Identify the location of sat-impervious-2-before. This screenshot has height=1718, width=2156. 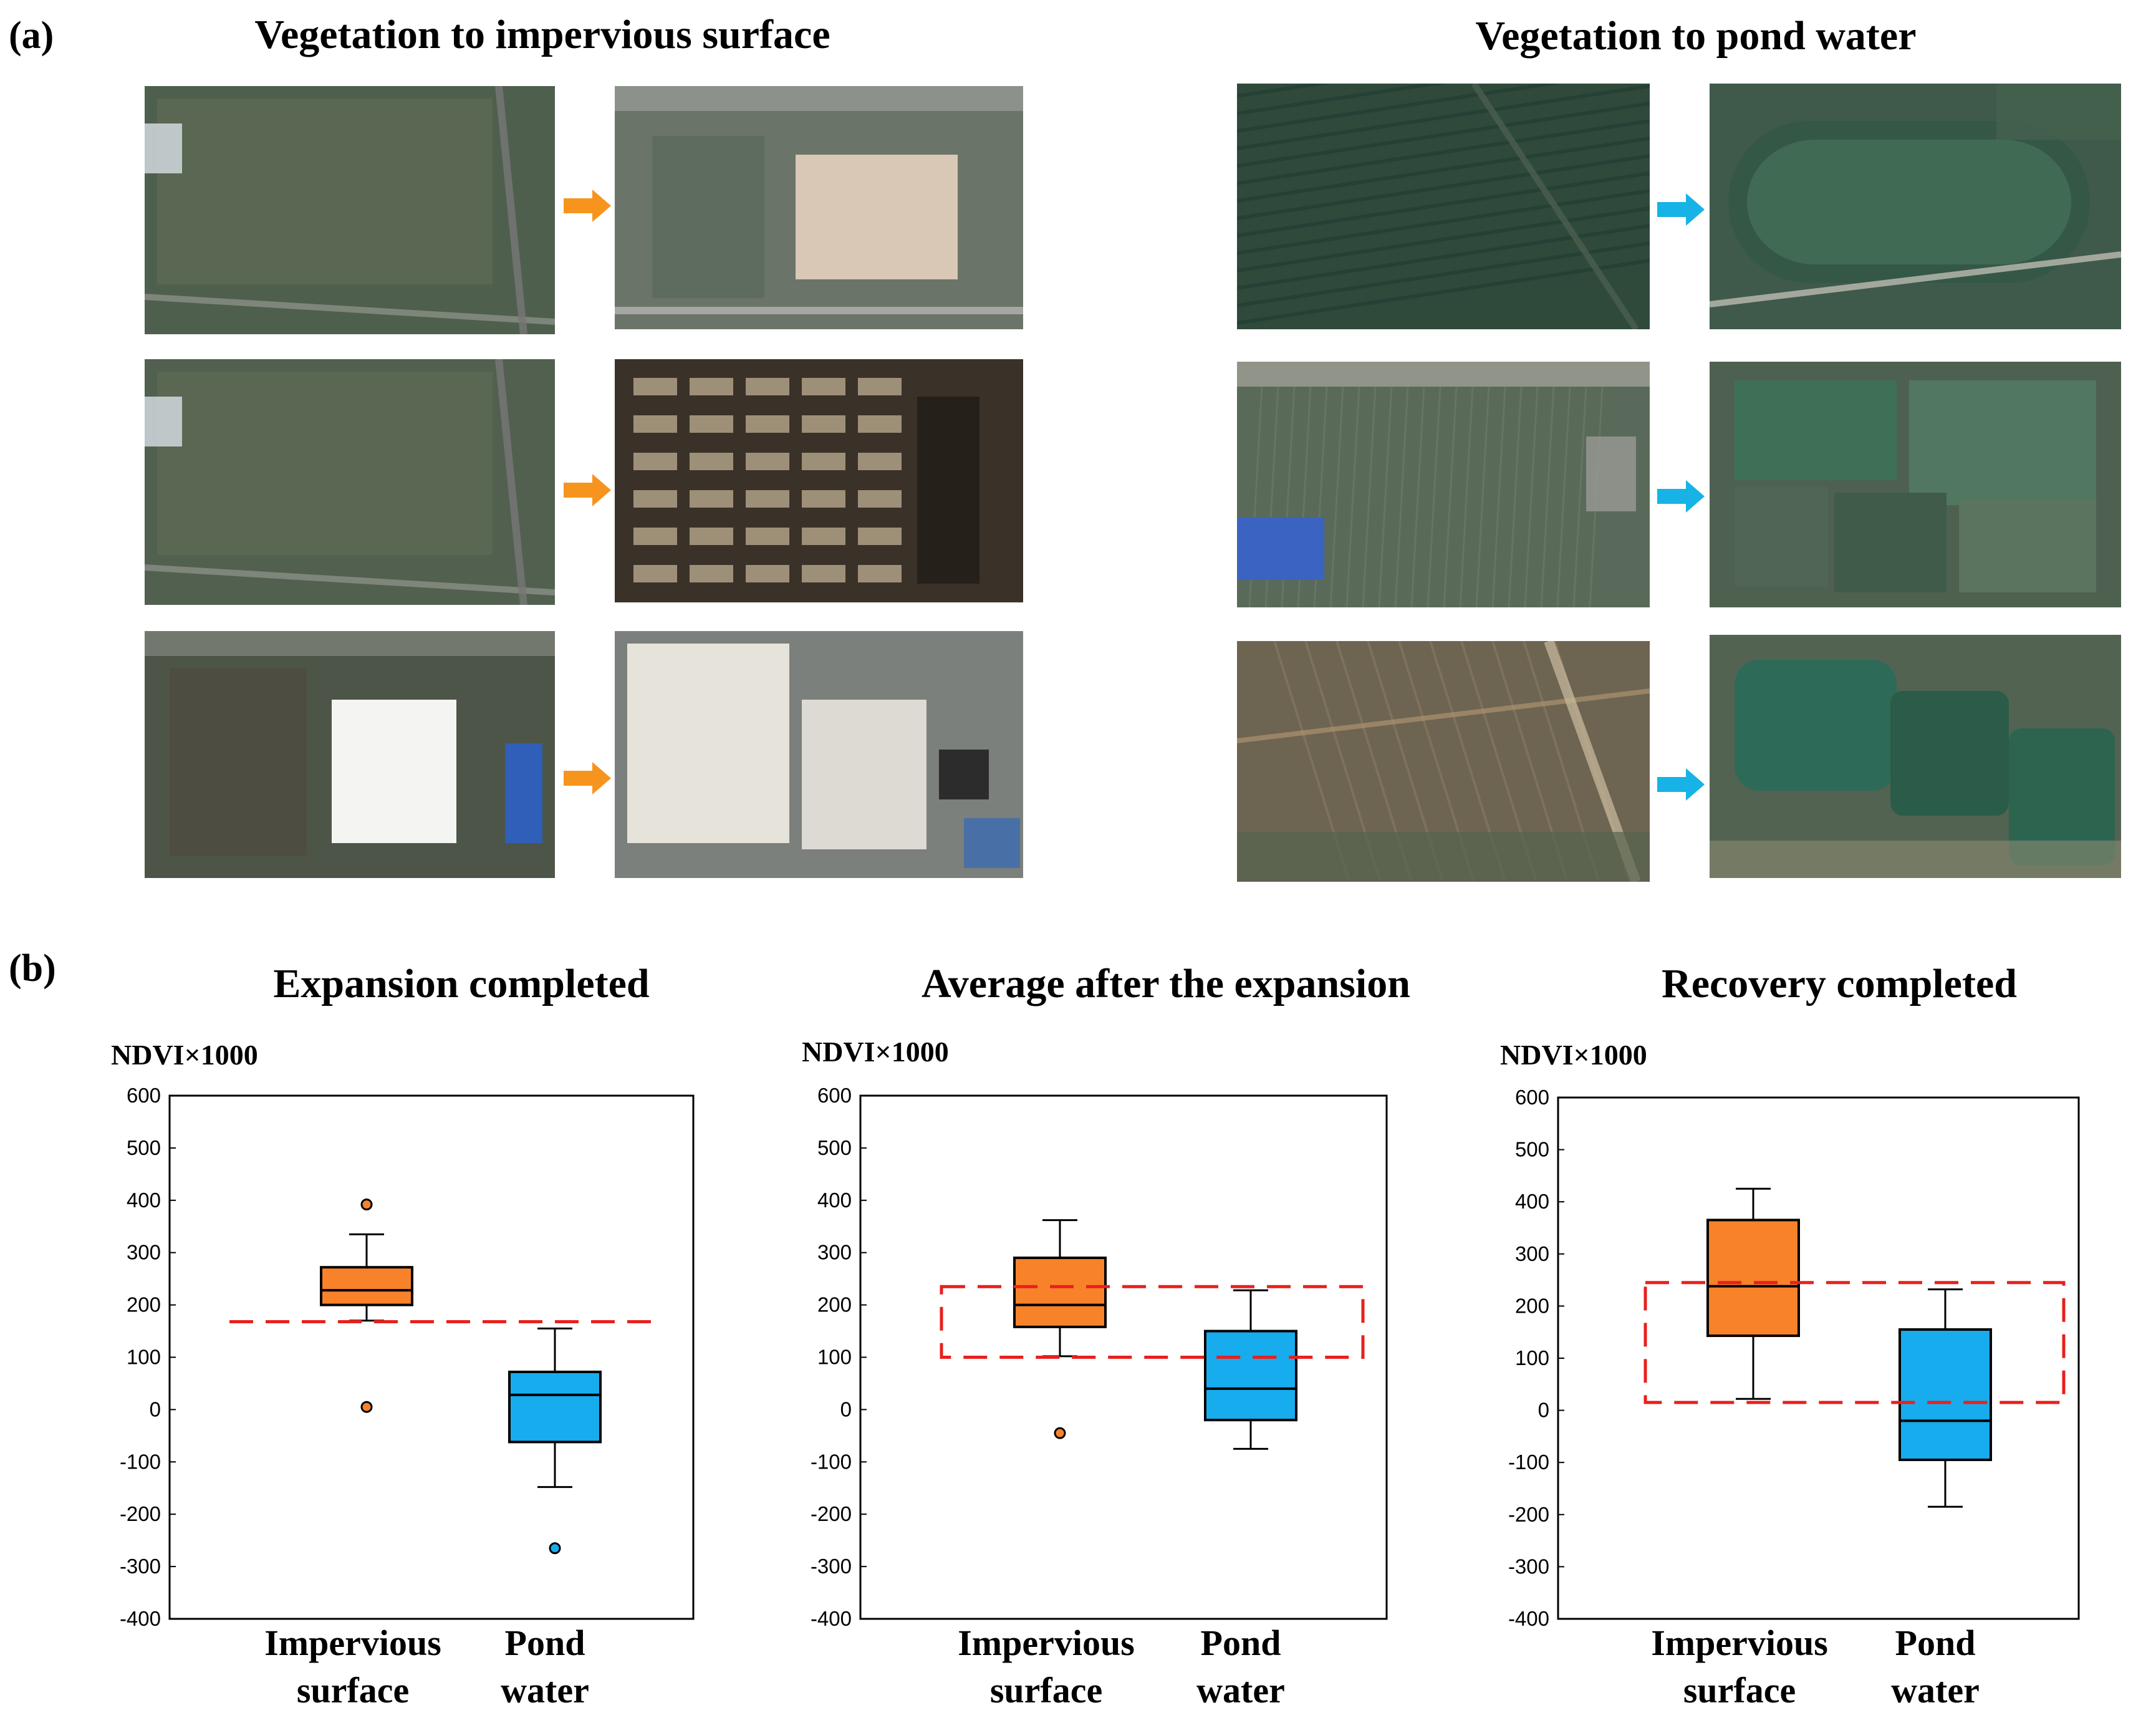
(350, 482).